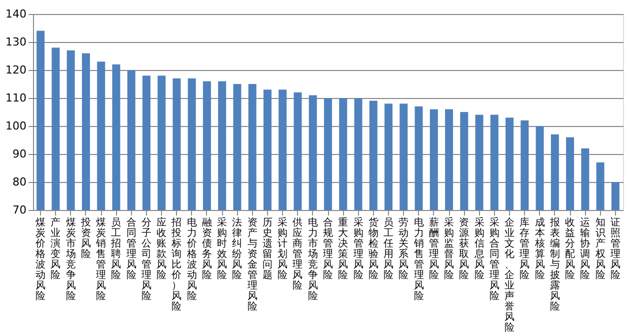 The width and height of the screenshot is (631, 336). Describe the element at coordinates (16, 70) in the screenshot. I see `y-tick-label: 120` at that location.